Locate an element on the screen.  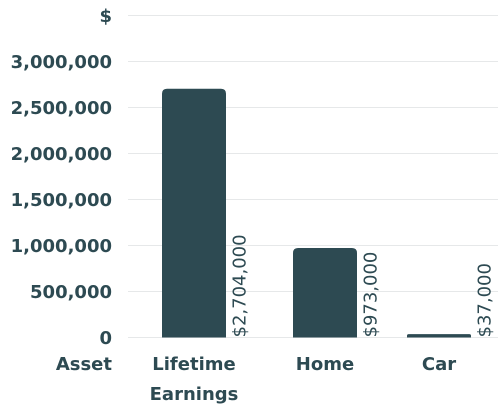
data-label: $37,000 is located at coordinates (485, 300).